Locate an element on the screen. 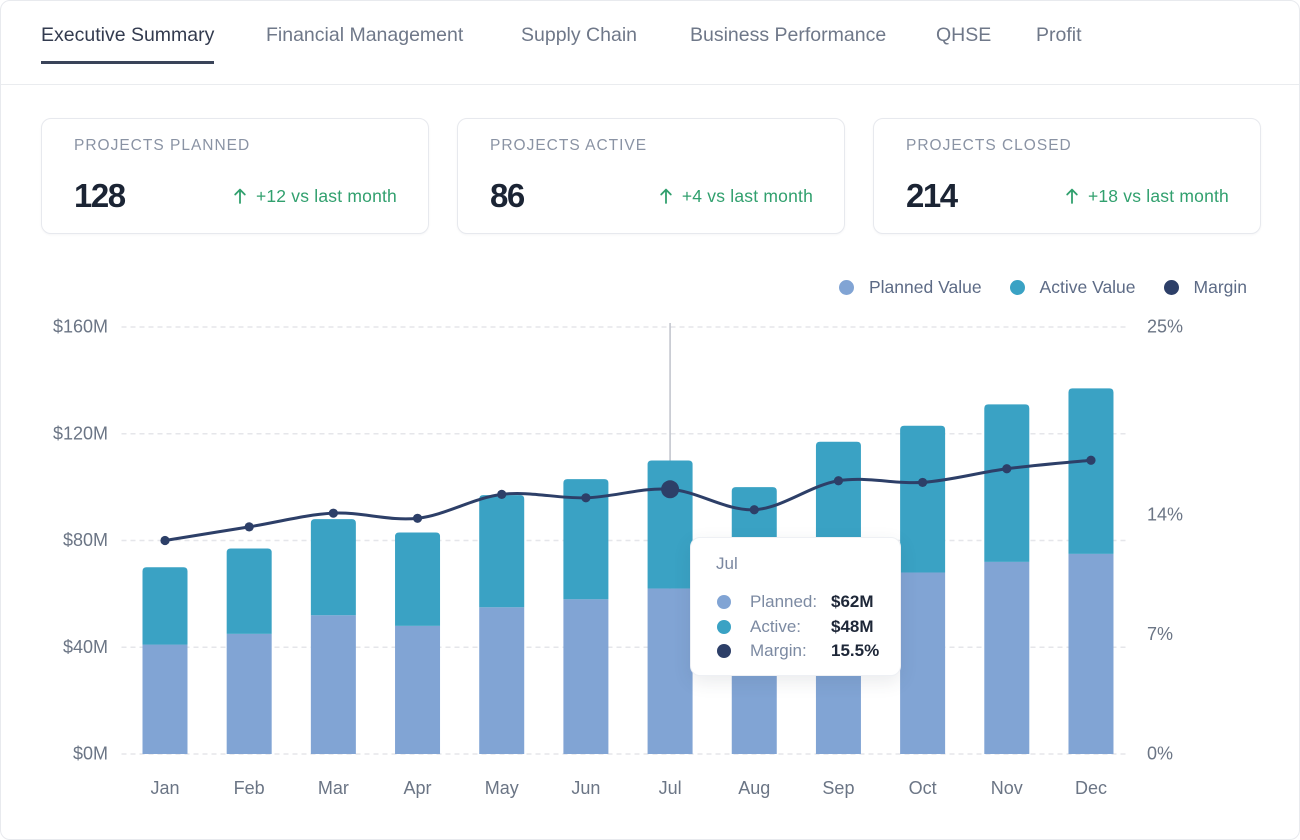 This screenshot has width=1300, height=840. svg-text: Jan is located at coordinates (164, 788).